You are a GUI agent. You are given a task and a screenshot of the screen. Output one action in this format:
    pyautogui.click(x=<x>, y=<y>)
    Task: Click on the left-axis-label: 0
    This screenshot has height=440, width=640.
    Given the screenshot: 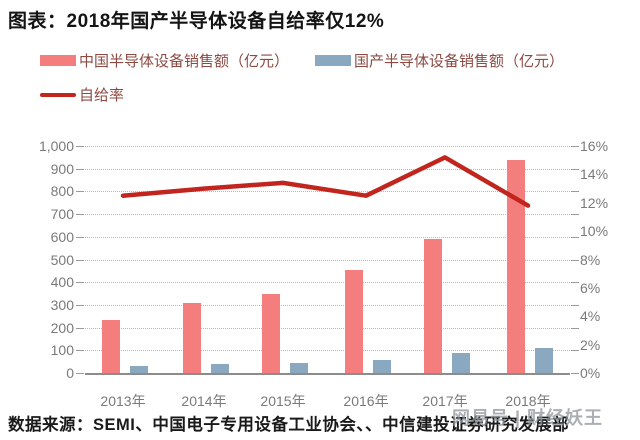 What is the action you would take?
    pyautogui.click(x=70, y=373)
    